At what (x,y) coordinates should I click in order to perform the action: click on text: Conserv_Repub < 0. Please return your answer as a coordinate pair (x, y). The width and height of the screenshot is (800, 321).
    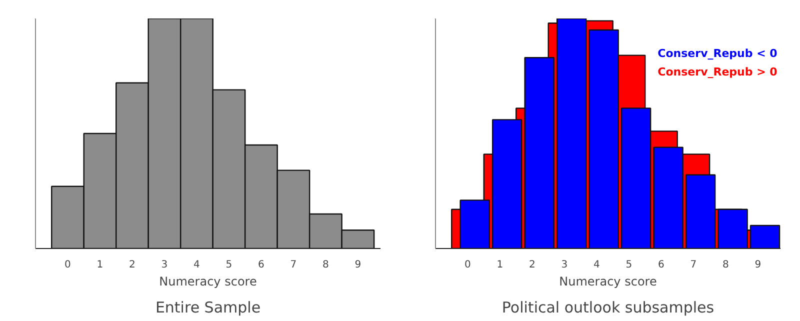
    Looking at the image, I should click on (718, 53).